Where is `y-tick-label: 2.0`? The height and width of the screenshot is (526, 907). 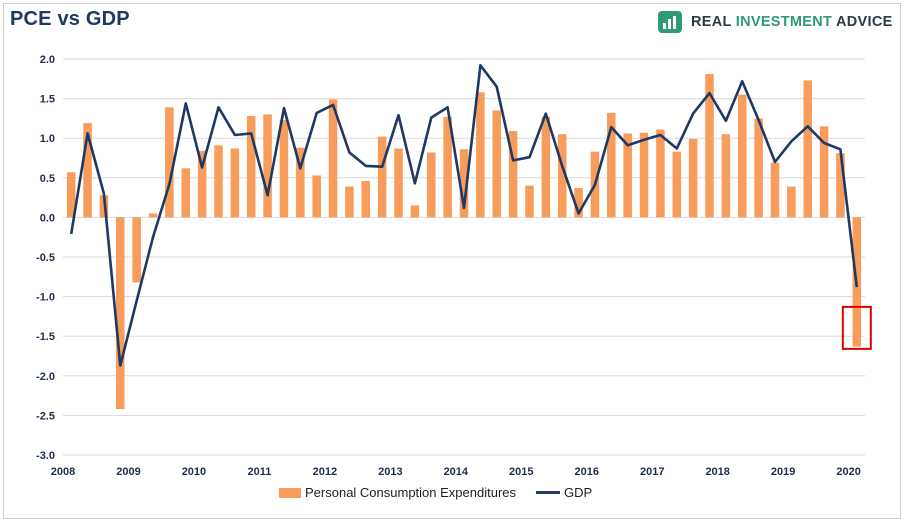 y-tick-label: 2.0 is located at coordinates (47, 60).